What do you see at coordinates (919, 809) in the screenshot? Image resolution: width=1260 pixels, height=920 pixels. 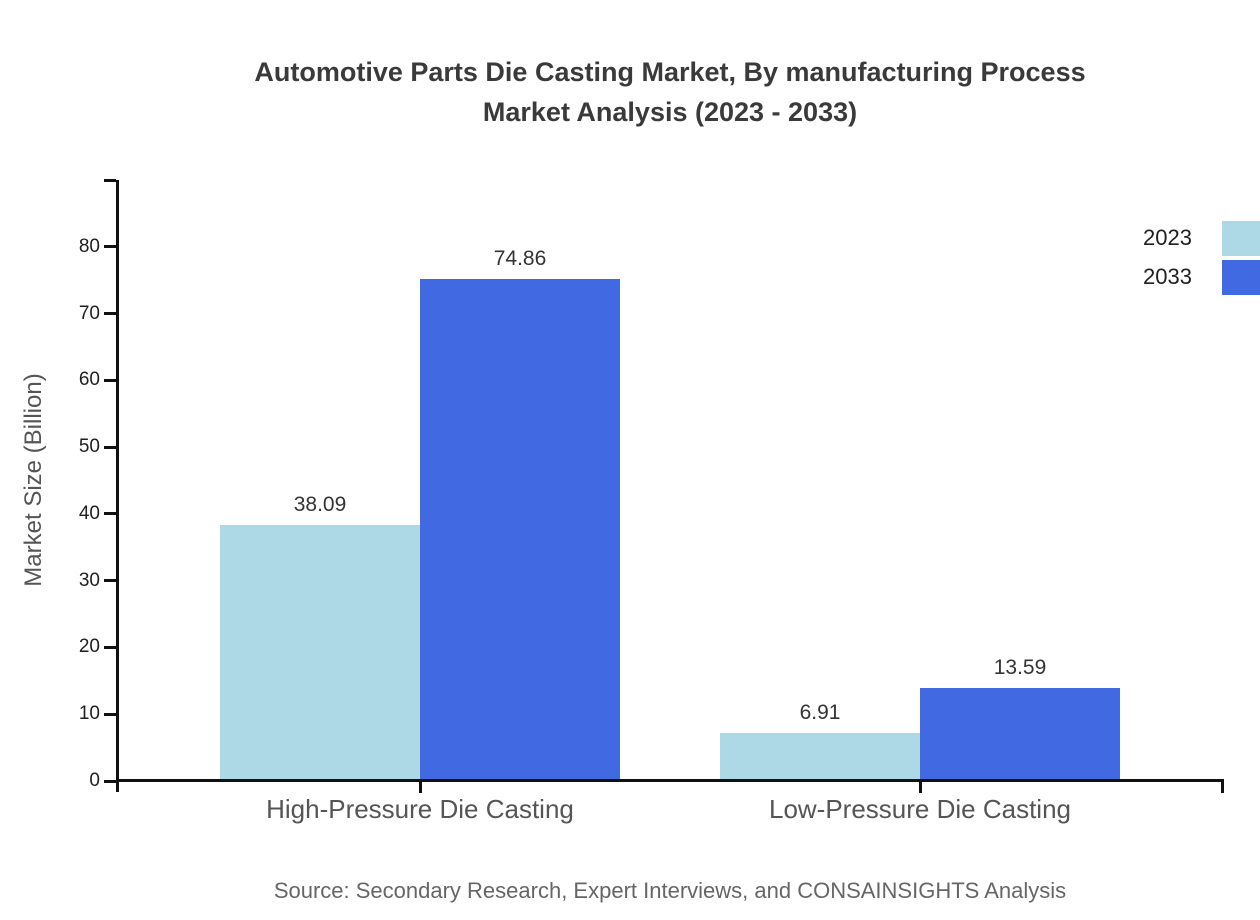 I see `x-category-label: Low-Pressure Die Casting` at bounding box center [919, 809].